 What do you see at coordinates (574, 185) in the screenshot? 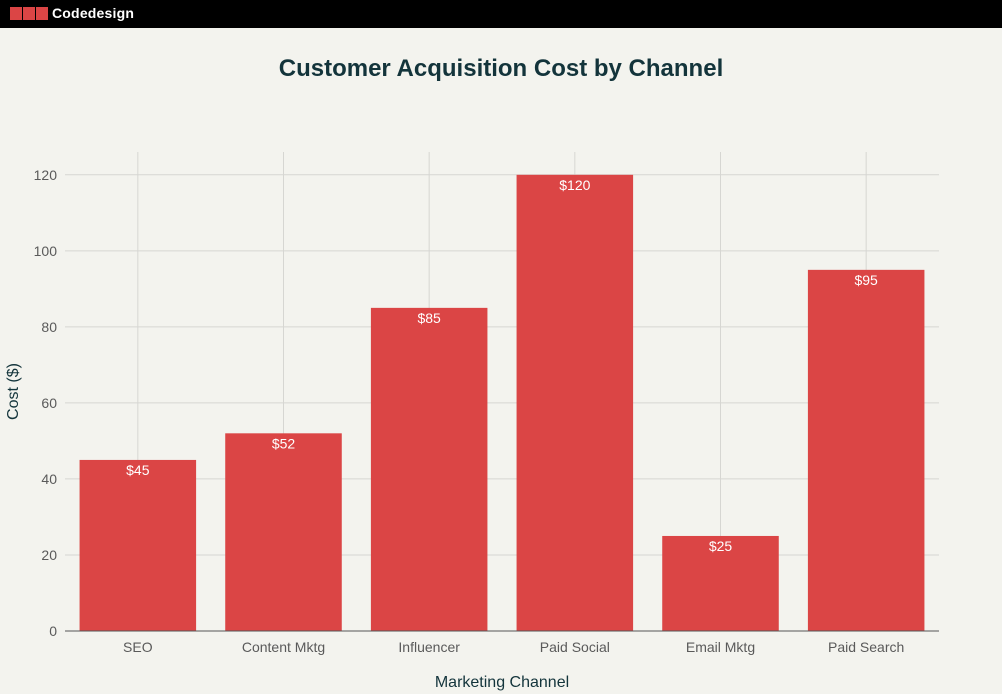
I see `bar-value-label: $120` at bounding box center [574, 185].